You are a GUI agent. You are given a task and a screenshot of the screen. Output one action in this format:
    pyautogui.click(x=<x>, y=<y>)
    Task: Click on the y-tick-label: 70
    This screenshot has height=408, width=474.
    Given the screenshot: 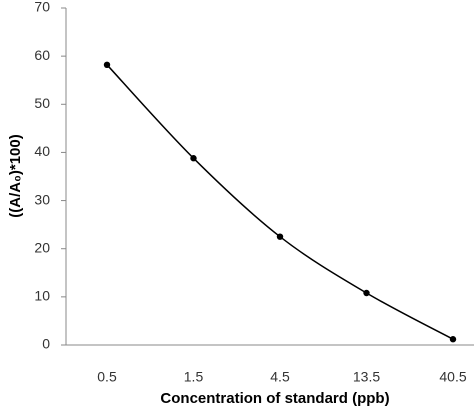 What is the action you would take?
    pyautogui.click(x=42, y=7)
    